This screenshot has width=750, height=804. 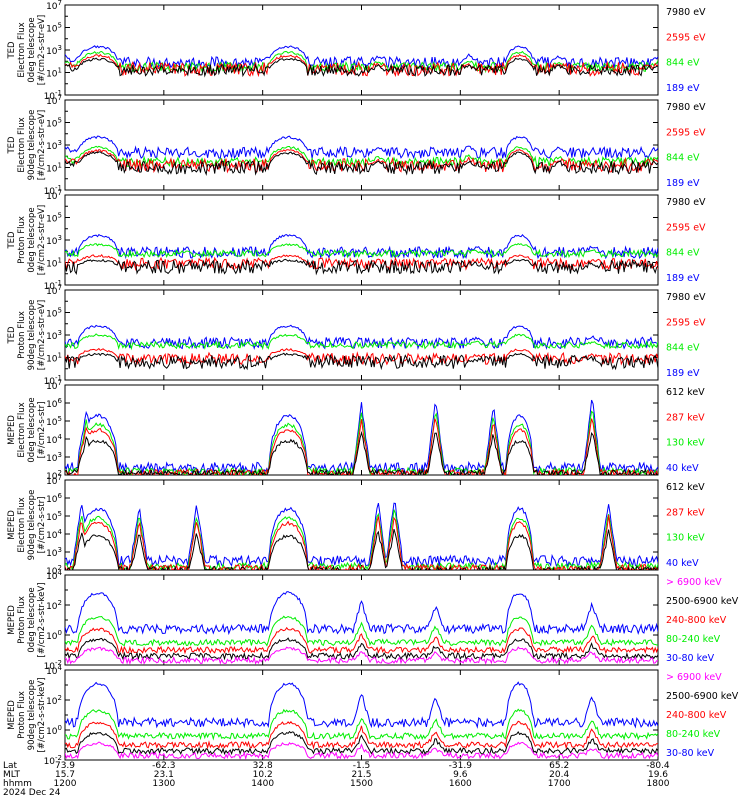 I want to click on legend-entry: > 6900 keV, so click(x=694, y=582).